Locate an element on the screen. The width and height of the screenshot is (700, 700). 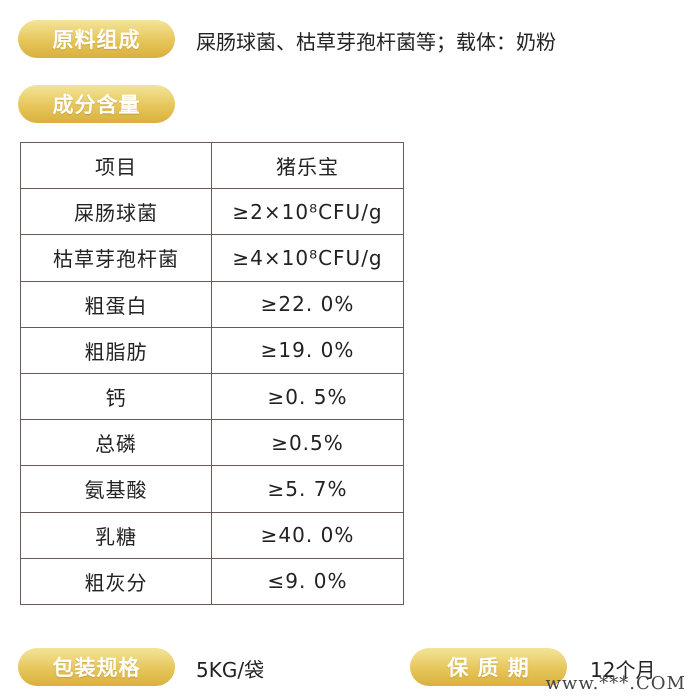
table-cell-value: ≥40. 0% is located at coordinates (307, 535).